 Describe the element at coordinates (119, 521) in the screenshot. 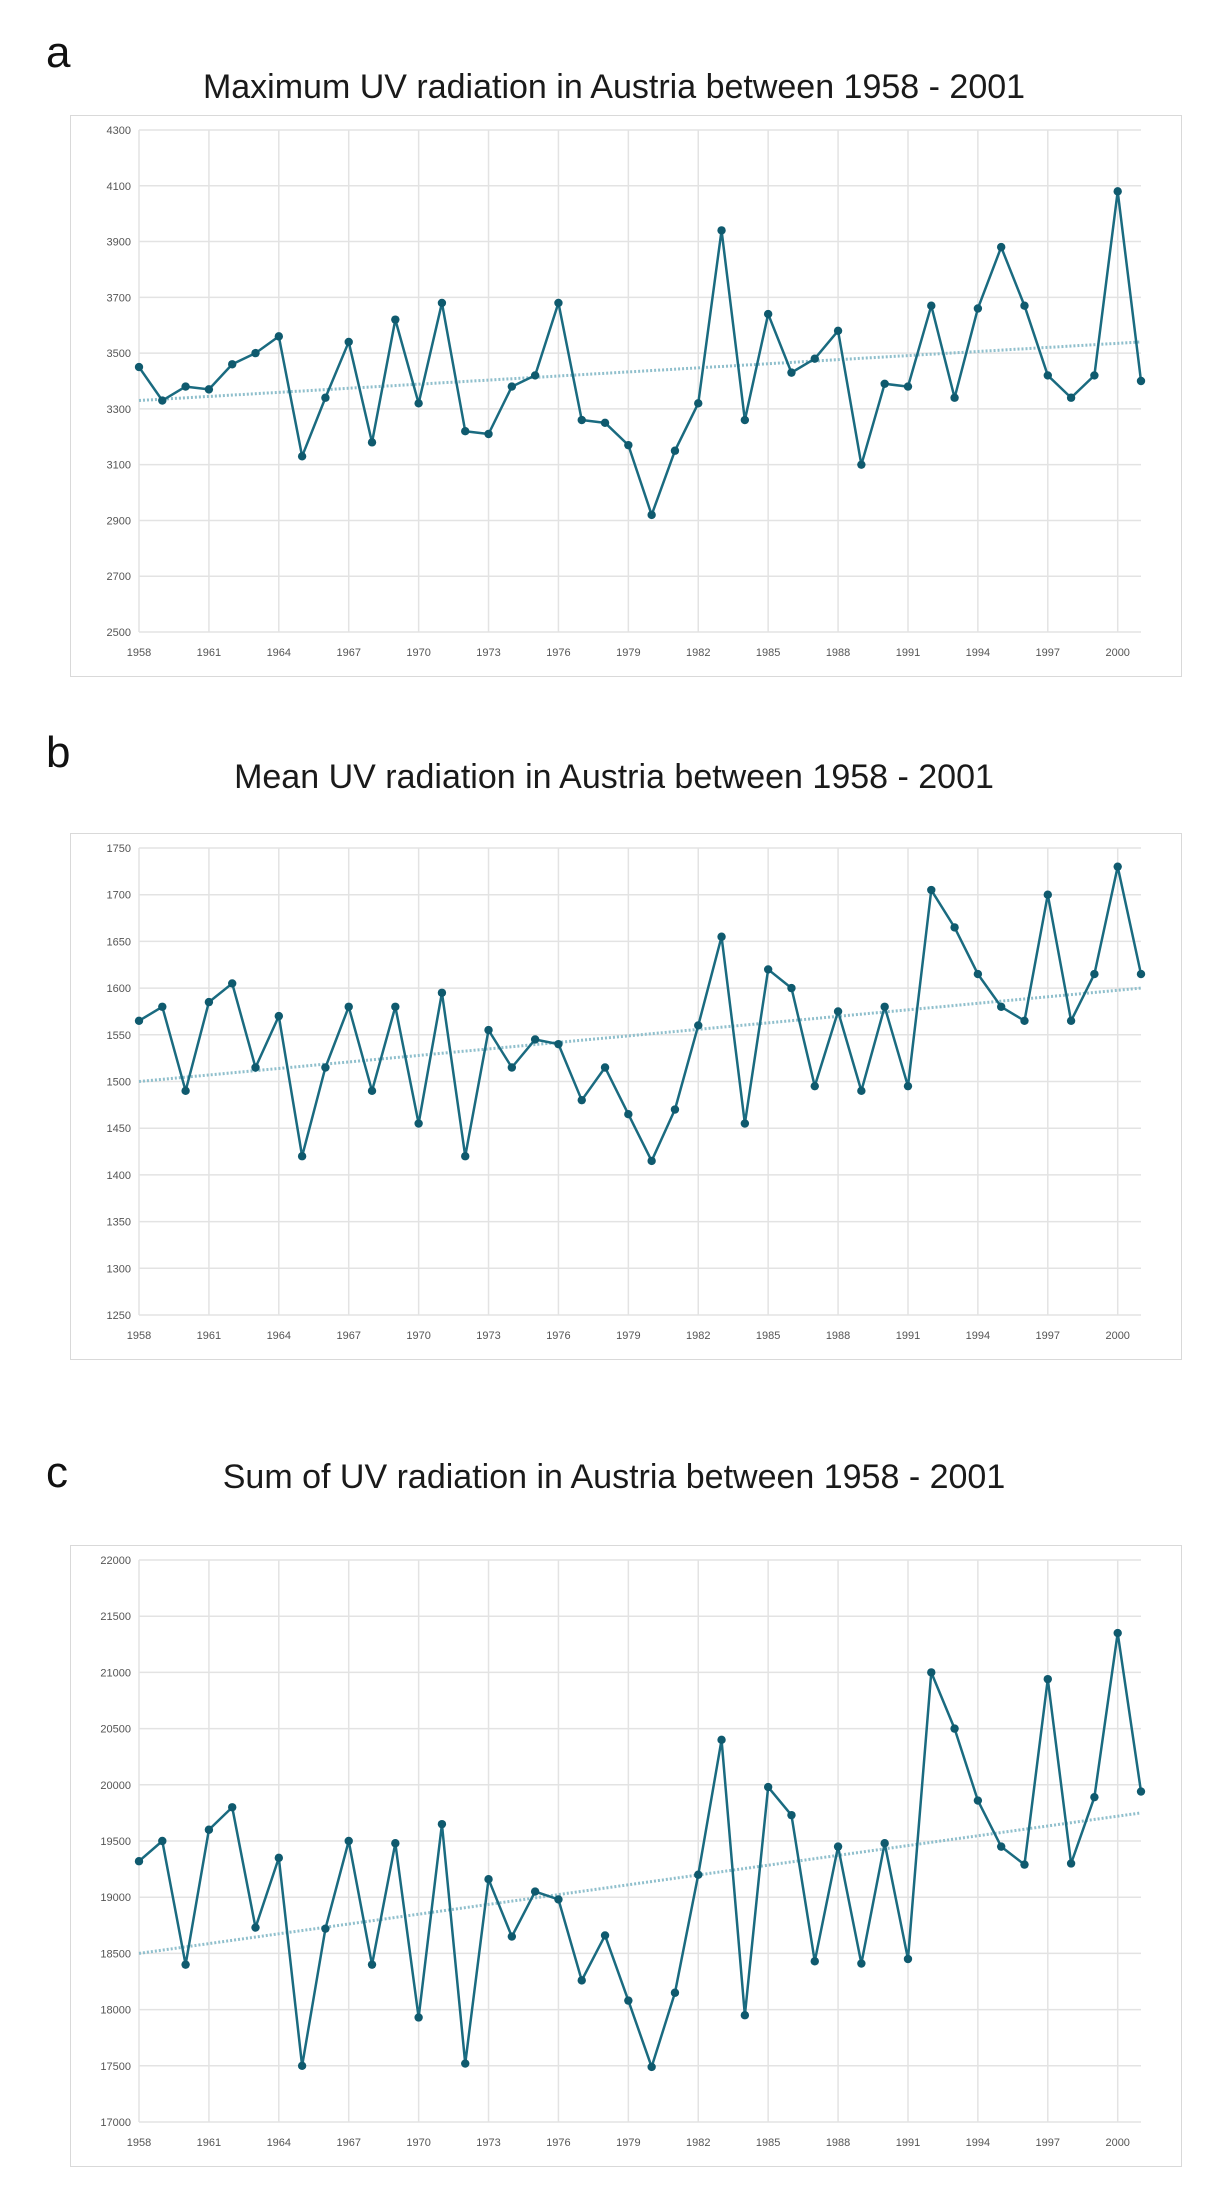

I see `y-tick-label: 2900` at that location.